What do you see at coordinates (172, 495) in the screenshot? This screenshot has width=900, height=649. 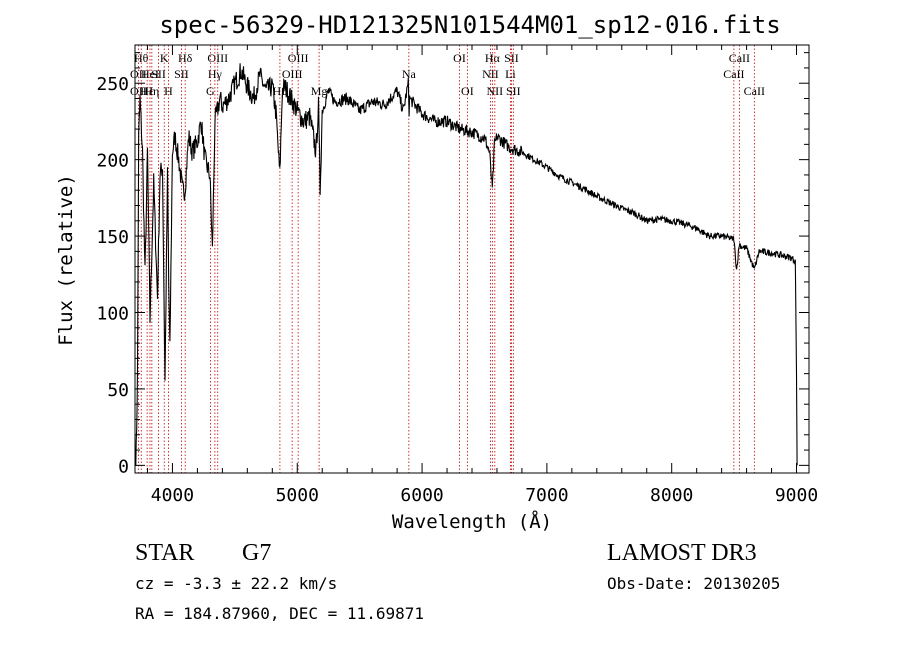 I see `x-tick-label: 4000` at bounding box center [172, 495].